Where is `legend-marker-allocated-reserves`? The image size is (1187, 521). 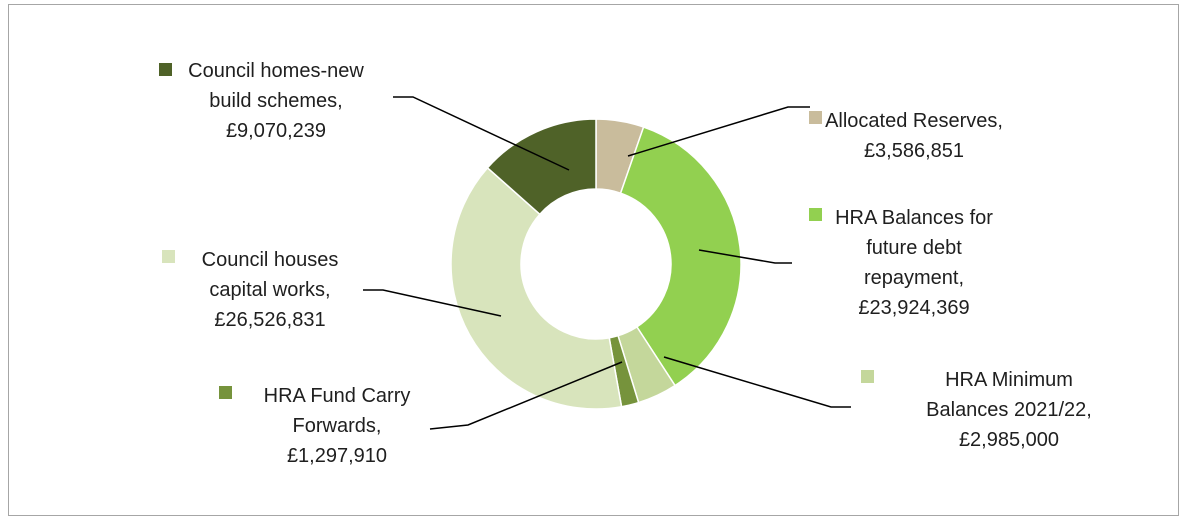 legend-marker-allocated-reserves is located at coordinates (815, 117).